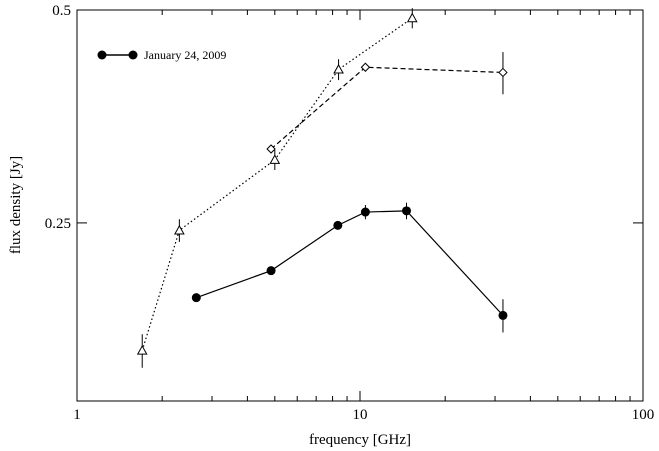 The image size is (659, 451). Describe the element at coordinates (61, 11) in the screenshot. I see `y-tick-label: 0.5` at that location.